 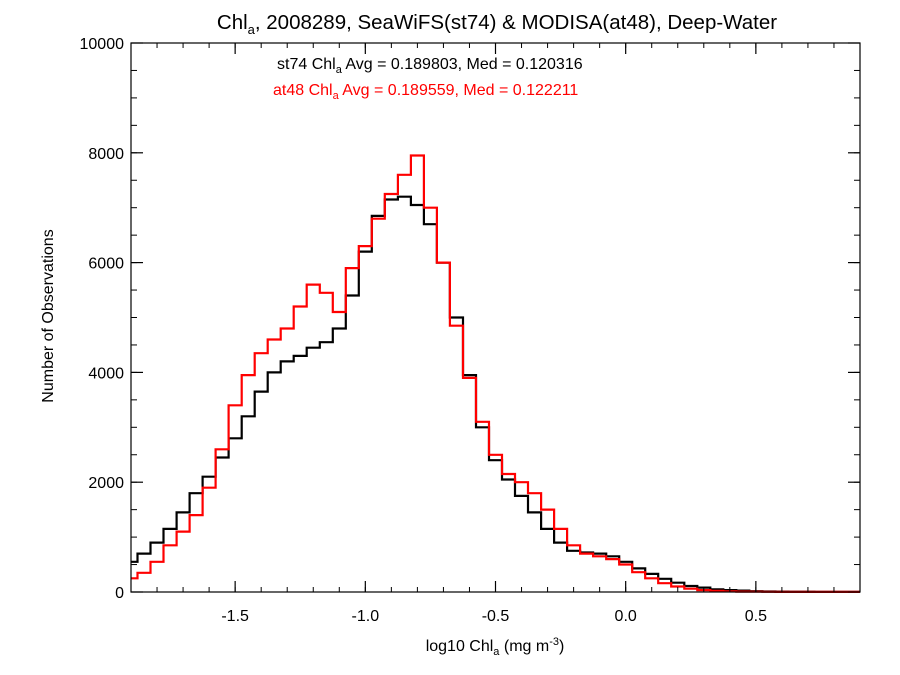 What do you see at coordinates (495, 647) in the screenshot?
I see `x-axis-label: log10 Chla (mg m-3)` at bounding box center [495, 647].